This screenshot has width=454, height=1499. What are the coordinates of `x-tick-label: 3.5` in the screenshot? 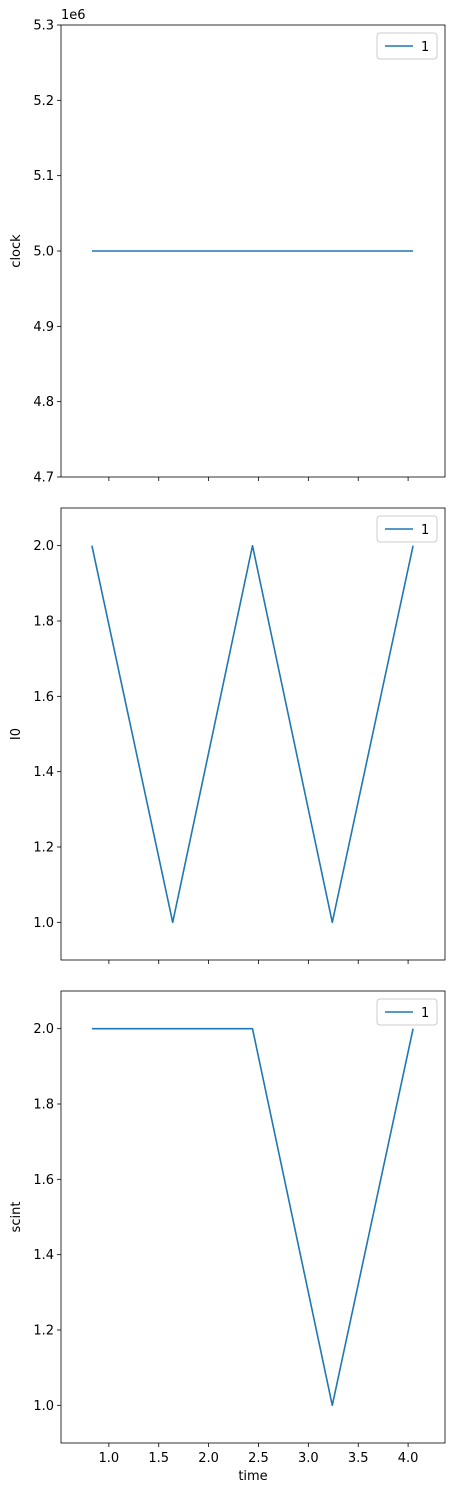 It's located at (358, 1458).